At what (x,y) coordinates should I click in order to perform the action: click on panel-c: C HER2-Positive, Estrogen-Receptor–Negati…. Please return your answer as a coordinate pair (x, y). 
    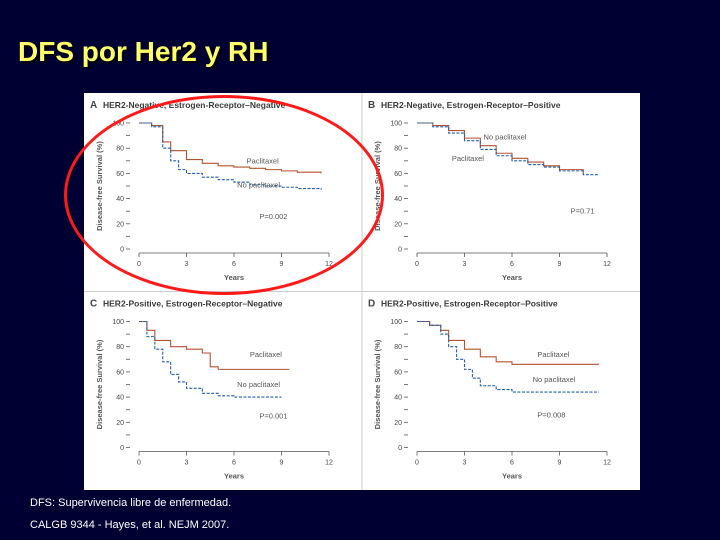
    Looking at the image, I should click on (211, 390).